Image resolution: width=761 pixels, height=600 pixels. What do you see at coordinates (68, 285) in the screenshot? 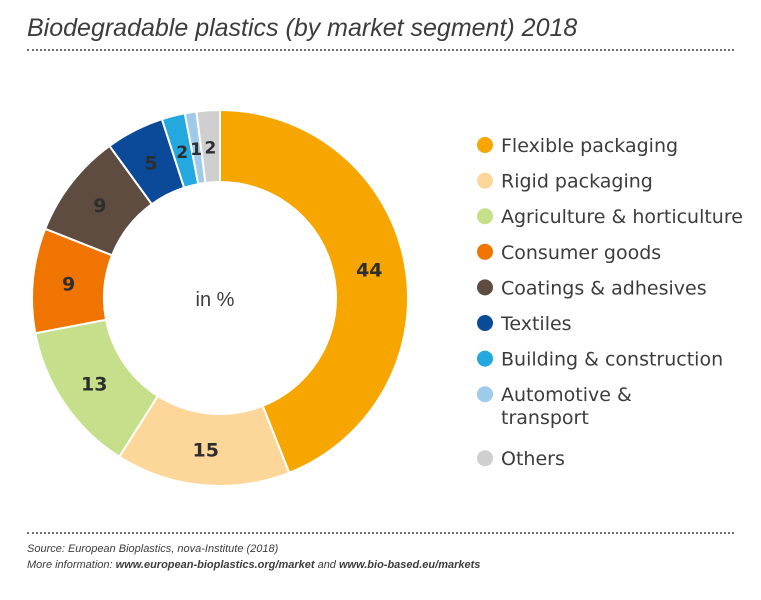
I see `value-label-consumer-goods: 9` at bounding box center [68, 285].